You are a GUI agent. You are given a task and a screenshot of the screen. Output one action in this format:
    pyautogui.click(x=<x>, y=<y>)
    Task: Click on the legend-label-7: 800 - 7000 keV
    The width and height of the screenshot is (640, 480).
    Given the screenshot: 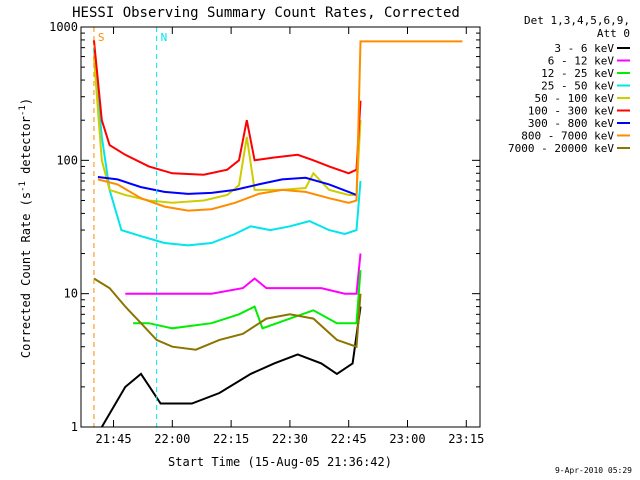 What is the action you would take?
    pyautogui.click(x=567, y=136)
    